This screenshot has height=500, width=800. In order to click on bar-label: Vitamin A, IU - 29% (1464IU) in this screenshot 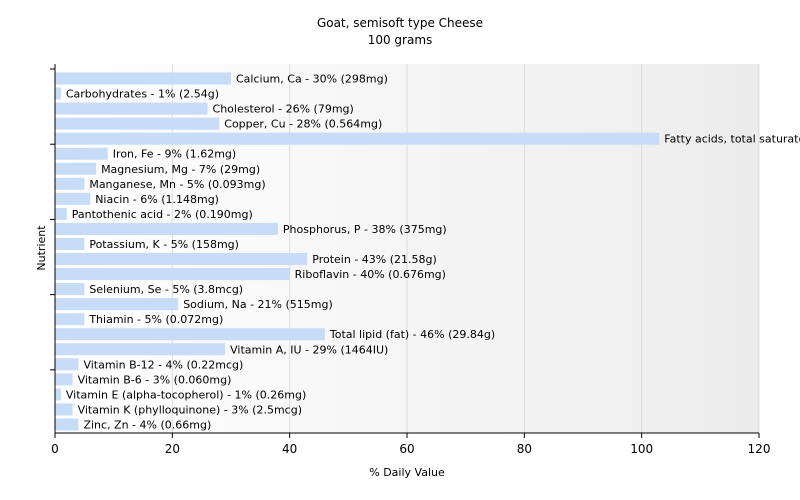, I will do `click(309, 349)`.